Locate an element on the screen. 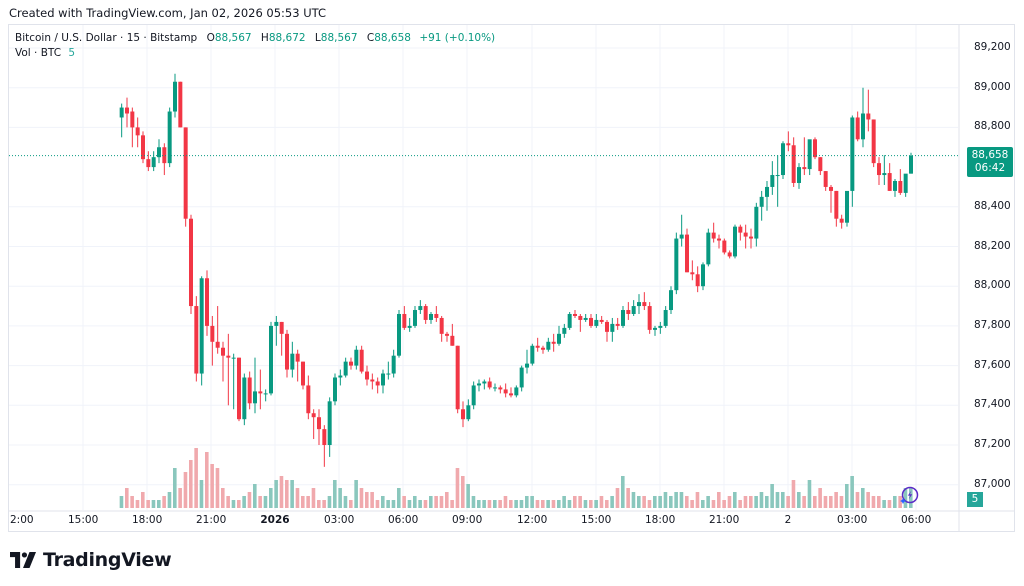  current-price: 88,658 is located at coordinates (990, 155).